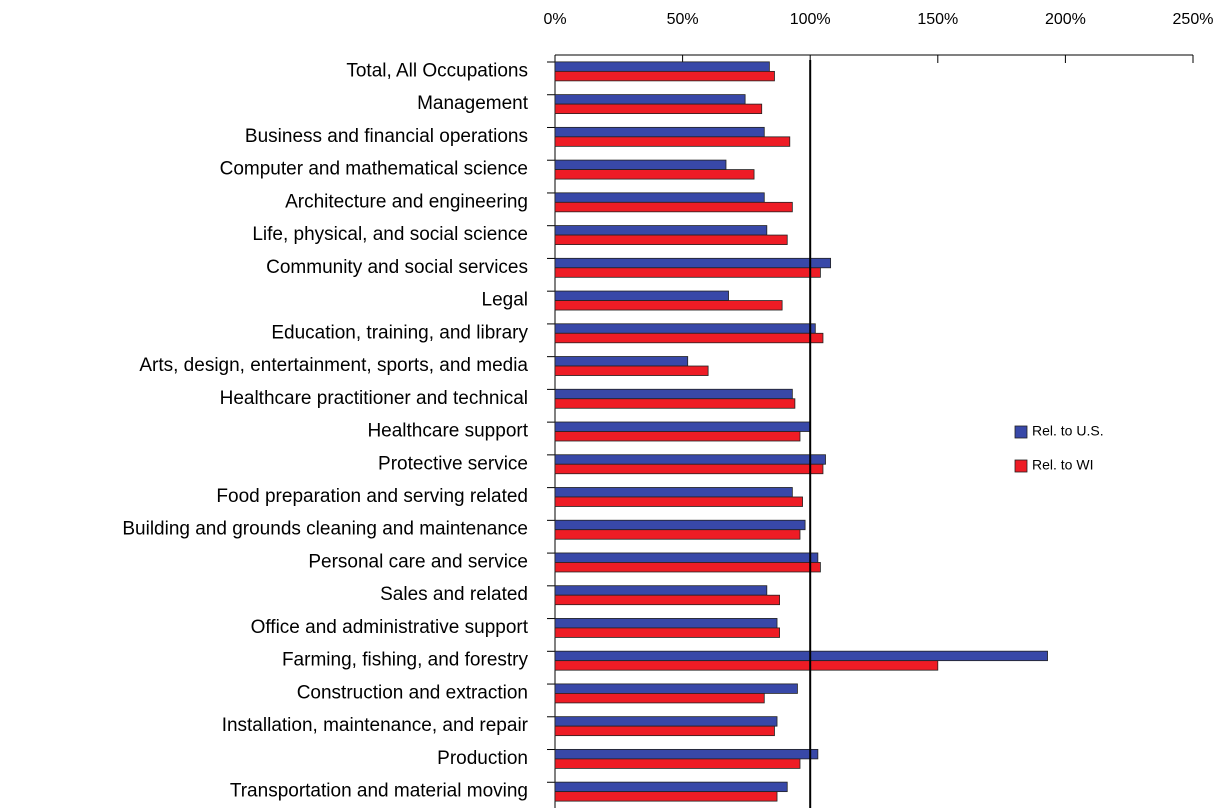 The image size is (1230, 808). Describe the element at coordinates (554, 19) in the screenshot. I see `x-tick-label: 0%` at that location.